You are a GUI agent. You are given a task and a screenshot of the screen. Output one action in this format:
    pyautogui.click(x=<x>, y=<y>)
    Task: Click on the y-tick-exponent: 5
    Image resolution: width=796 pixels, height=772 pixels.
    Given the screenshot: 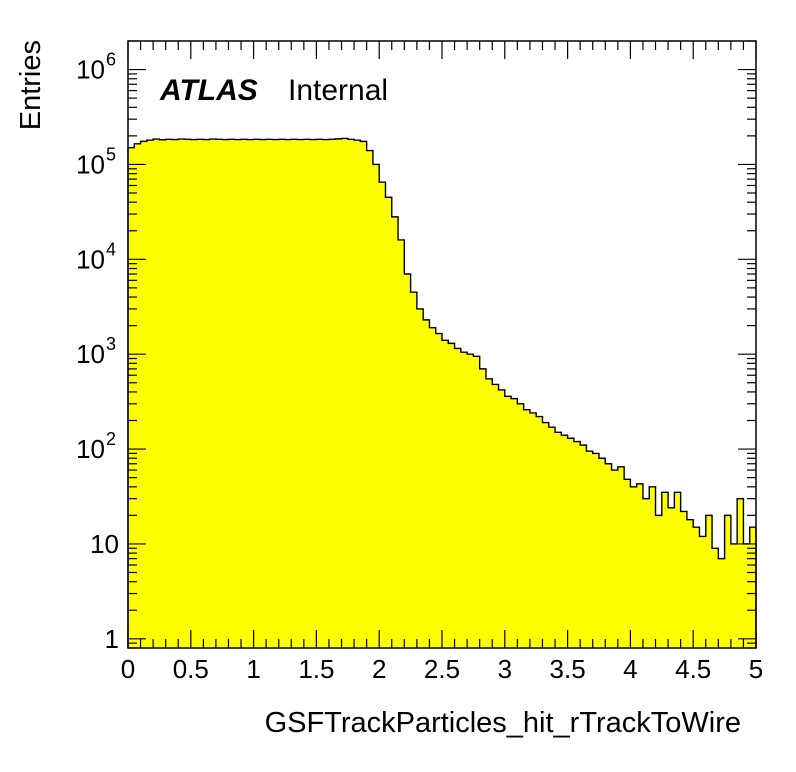 What is the action you would take?
    pyautogui.click(x=111, y=154)
    